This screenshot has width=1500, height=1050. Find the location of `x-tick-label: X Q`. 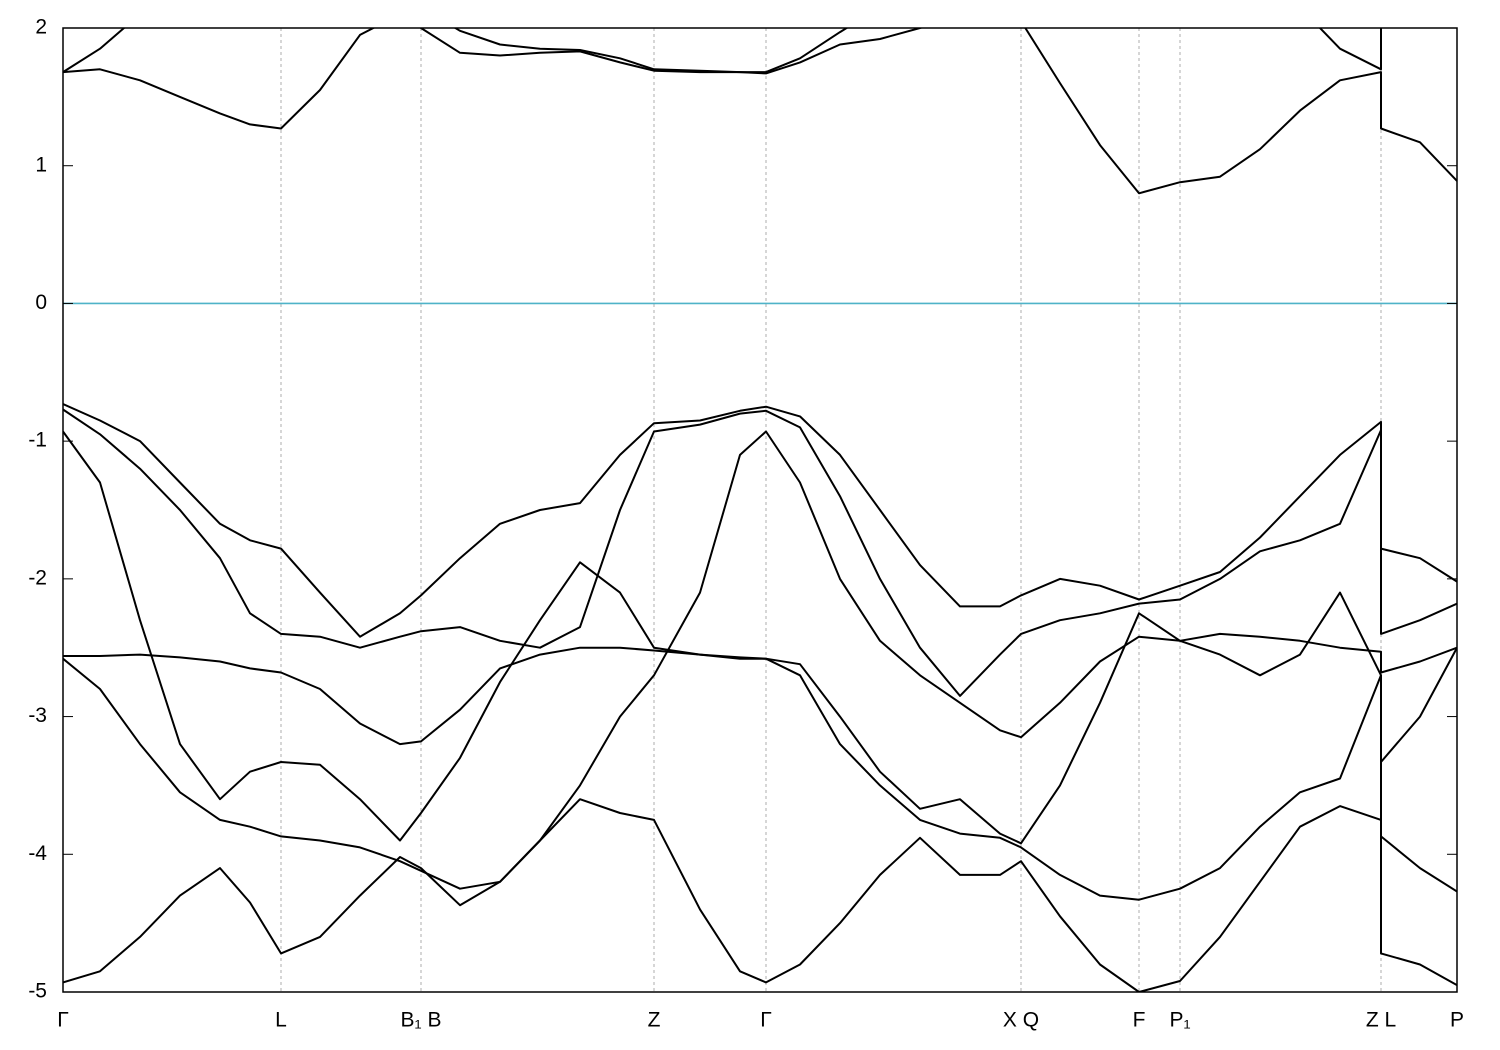

x-tick-label: X Q is located at coordinates (1021, 1020).